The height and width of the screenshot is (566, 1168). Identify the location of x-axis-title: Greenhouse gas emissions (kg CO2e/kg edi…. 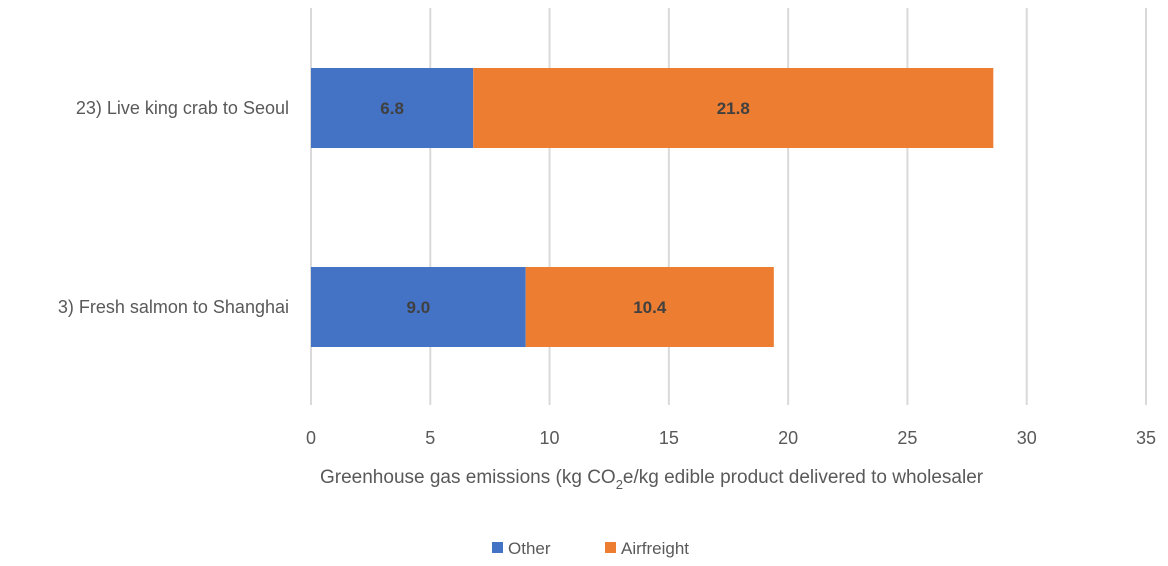
(652, 479).